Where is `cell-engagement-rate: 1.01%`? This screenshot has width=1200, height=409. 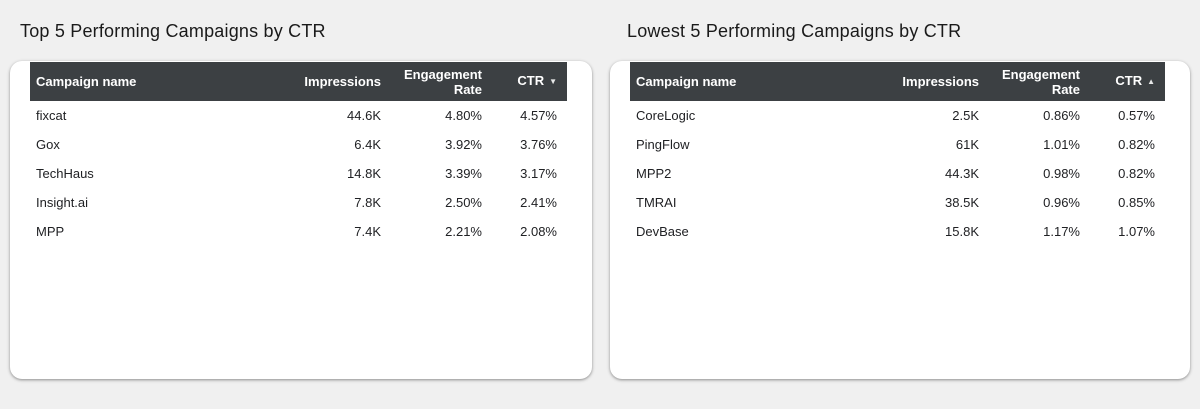 cell-engagement-rate: 1.01% is located at coordinates (1061, 144).